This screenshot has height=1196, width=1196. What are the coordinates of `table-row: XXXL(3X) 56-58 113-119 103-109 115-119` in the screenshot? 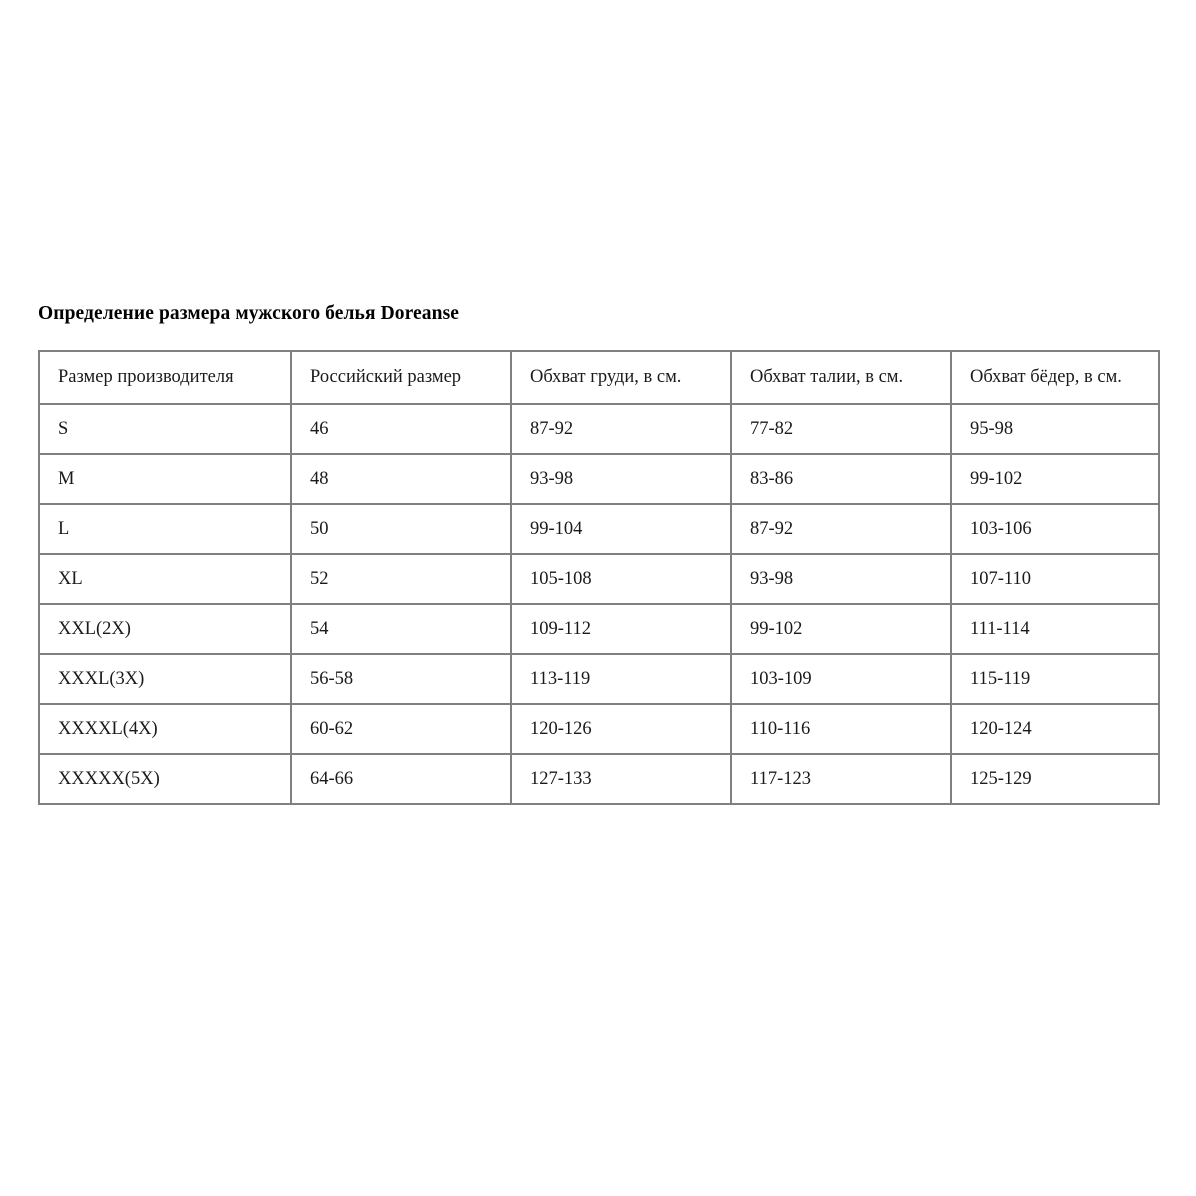 It's located at (599, 679).